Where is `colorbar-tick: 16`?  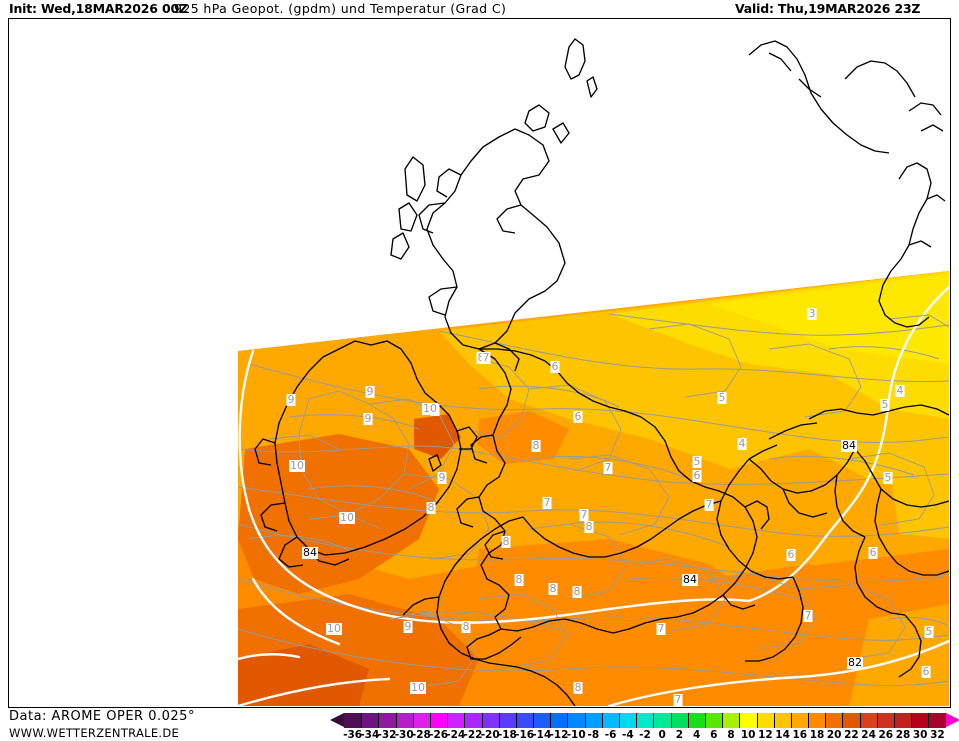
colorbar-tick: 16 is located at coordinates (800, 735).